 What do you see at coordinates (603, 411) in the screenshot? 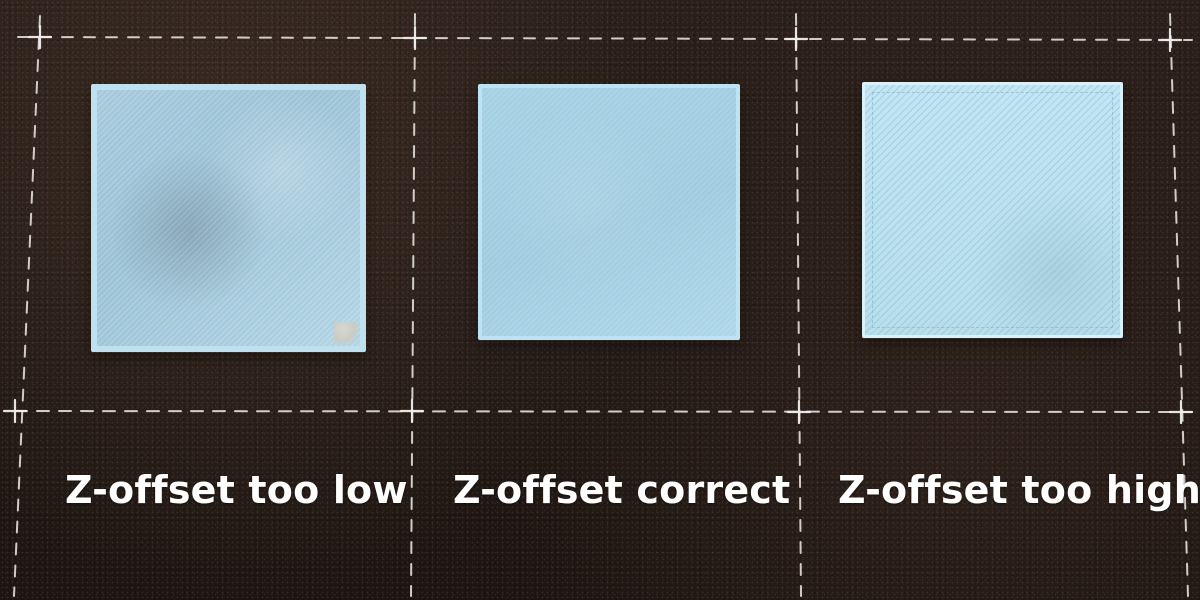
I see `grid-line-middle` at bounding box center [603, 411].